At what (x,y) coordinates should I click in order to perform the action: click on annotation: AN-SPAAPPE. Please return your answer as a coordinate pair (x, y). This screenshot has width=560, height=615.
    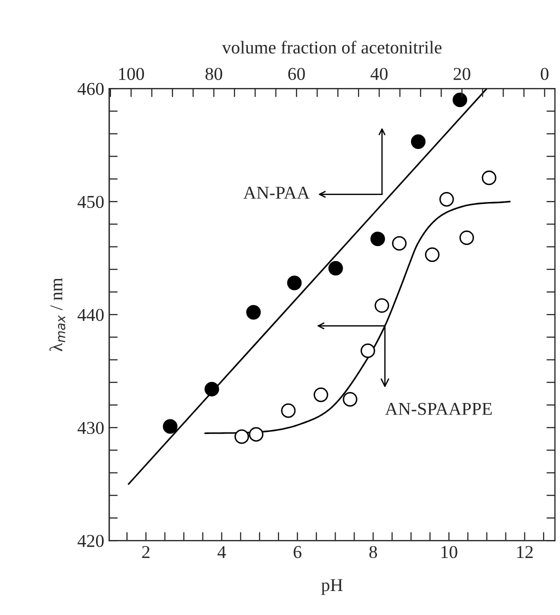
    Looking at the image, I should click on (438, 408).